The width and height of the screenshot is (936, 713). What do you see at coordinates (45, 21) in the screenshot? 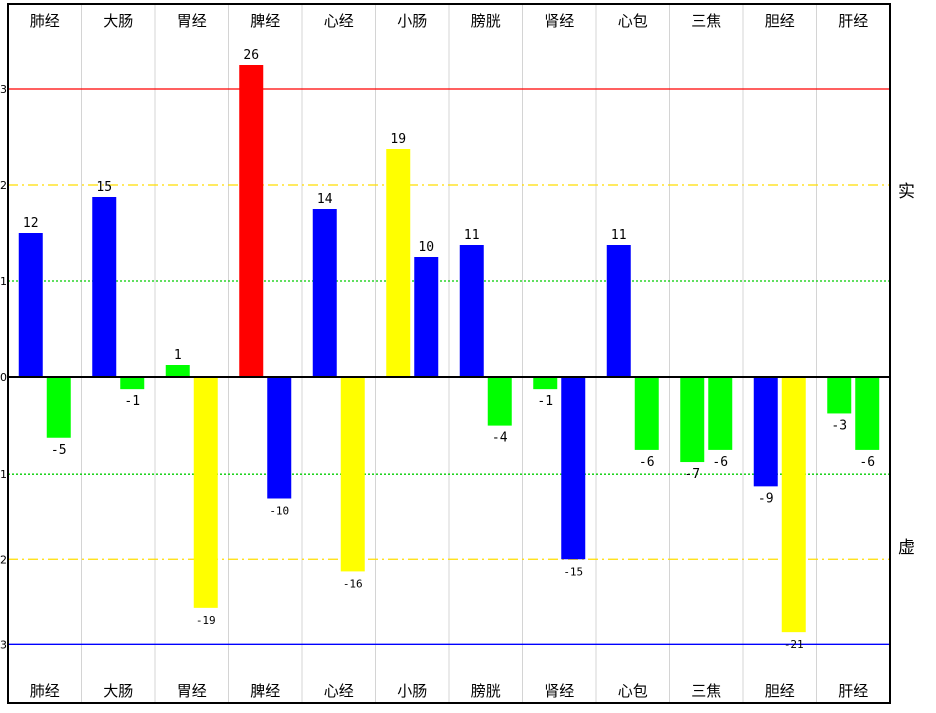
I see `category-label-top: 肺经` at bounding box center [45, 21].